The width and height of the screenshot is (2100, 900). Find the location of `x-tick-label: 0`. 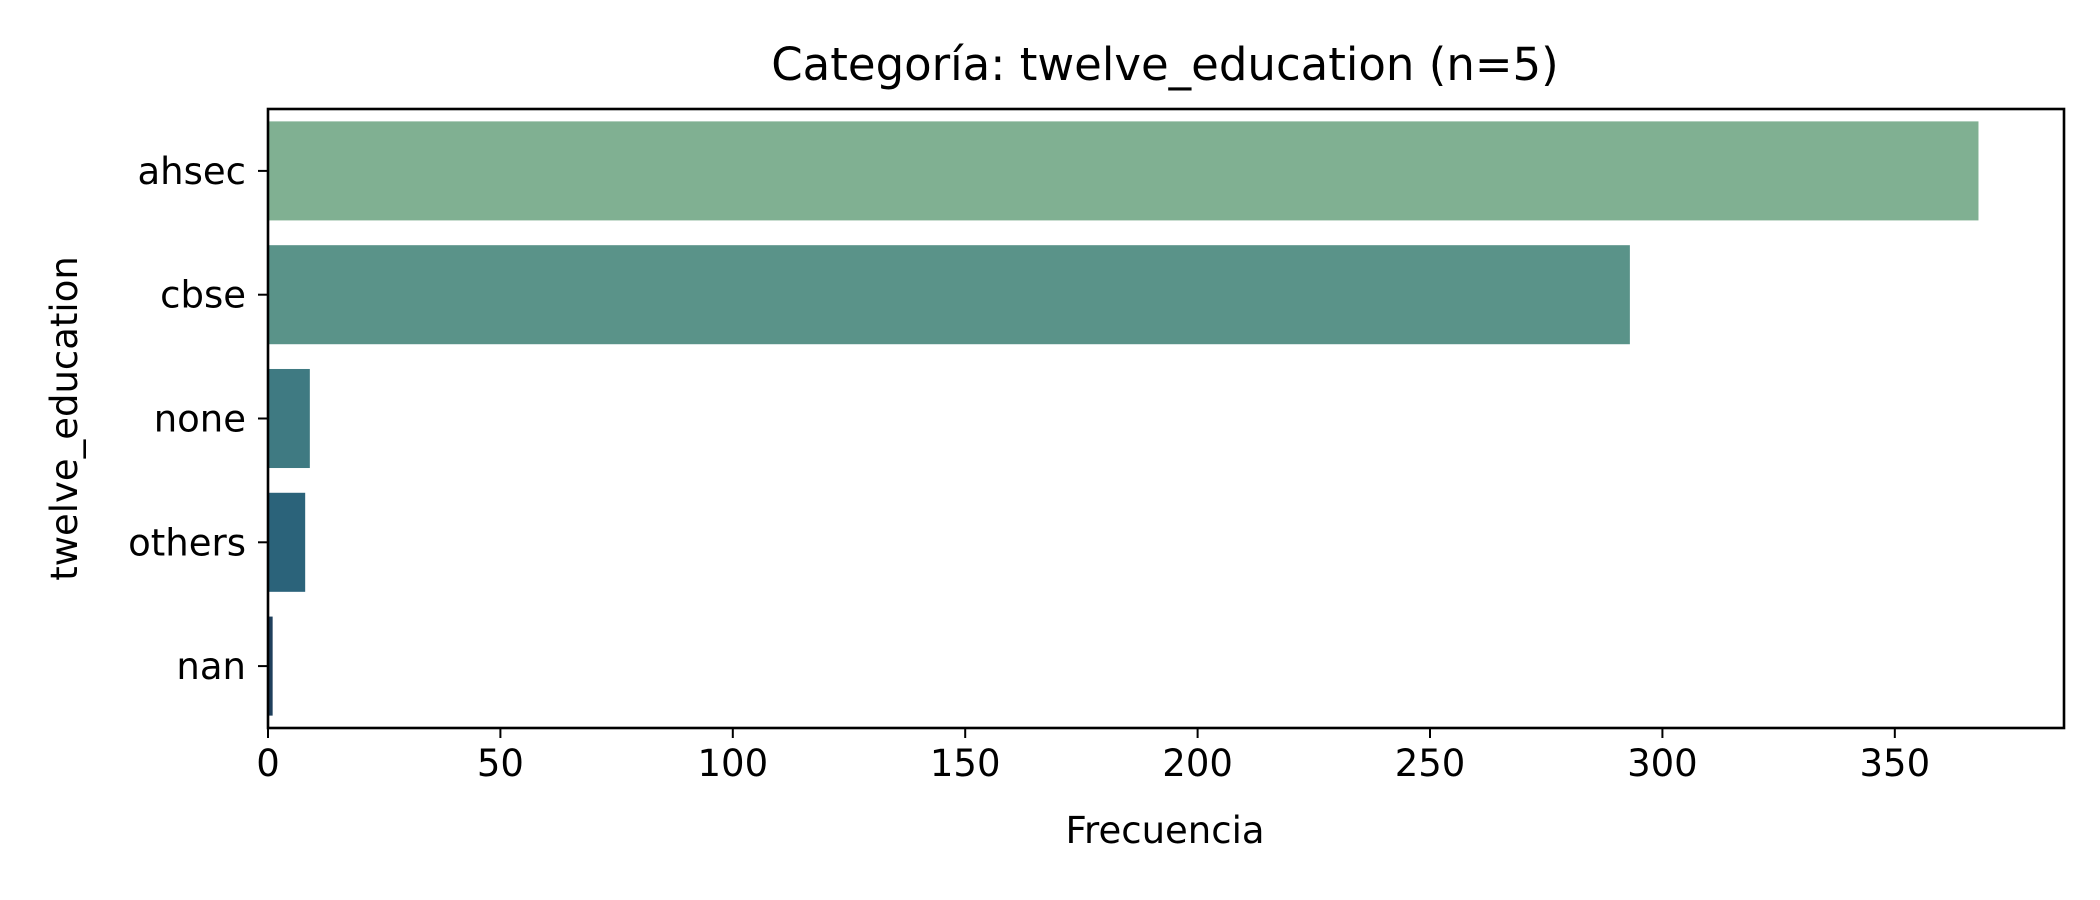

x-tick-label: 0 is located at coordinates (268, 763).